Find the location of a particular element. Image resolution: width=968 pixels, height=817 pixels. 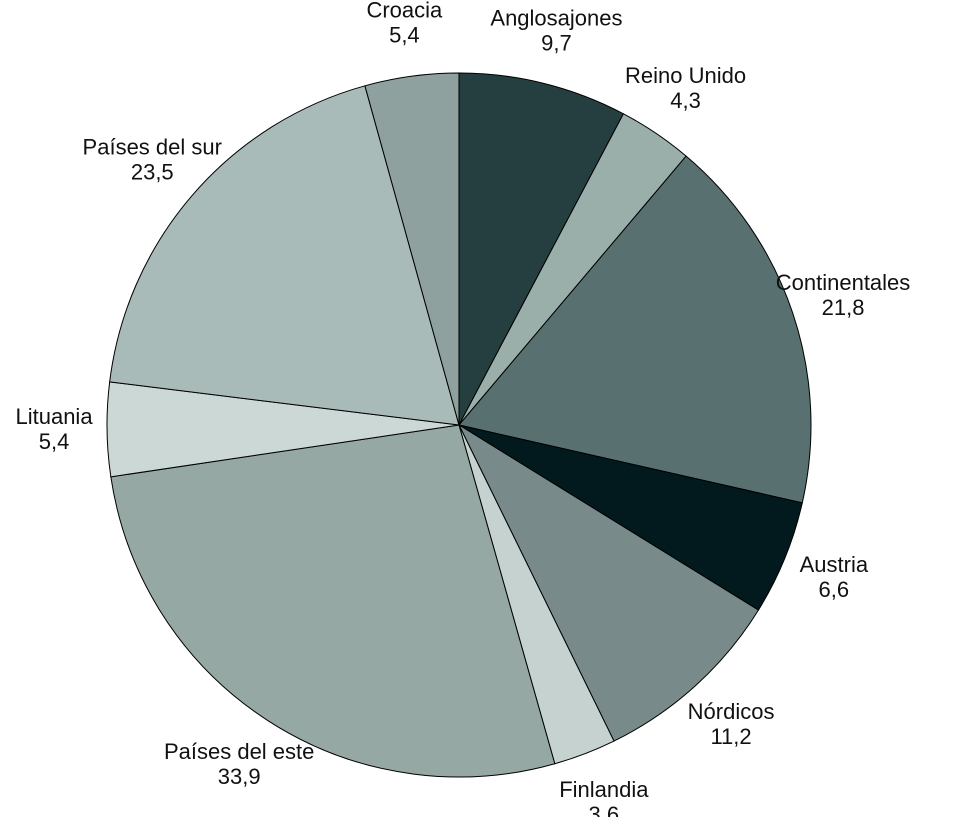

slice-value: 33,9 is located at coordinates (239, 776).